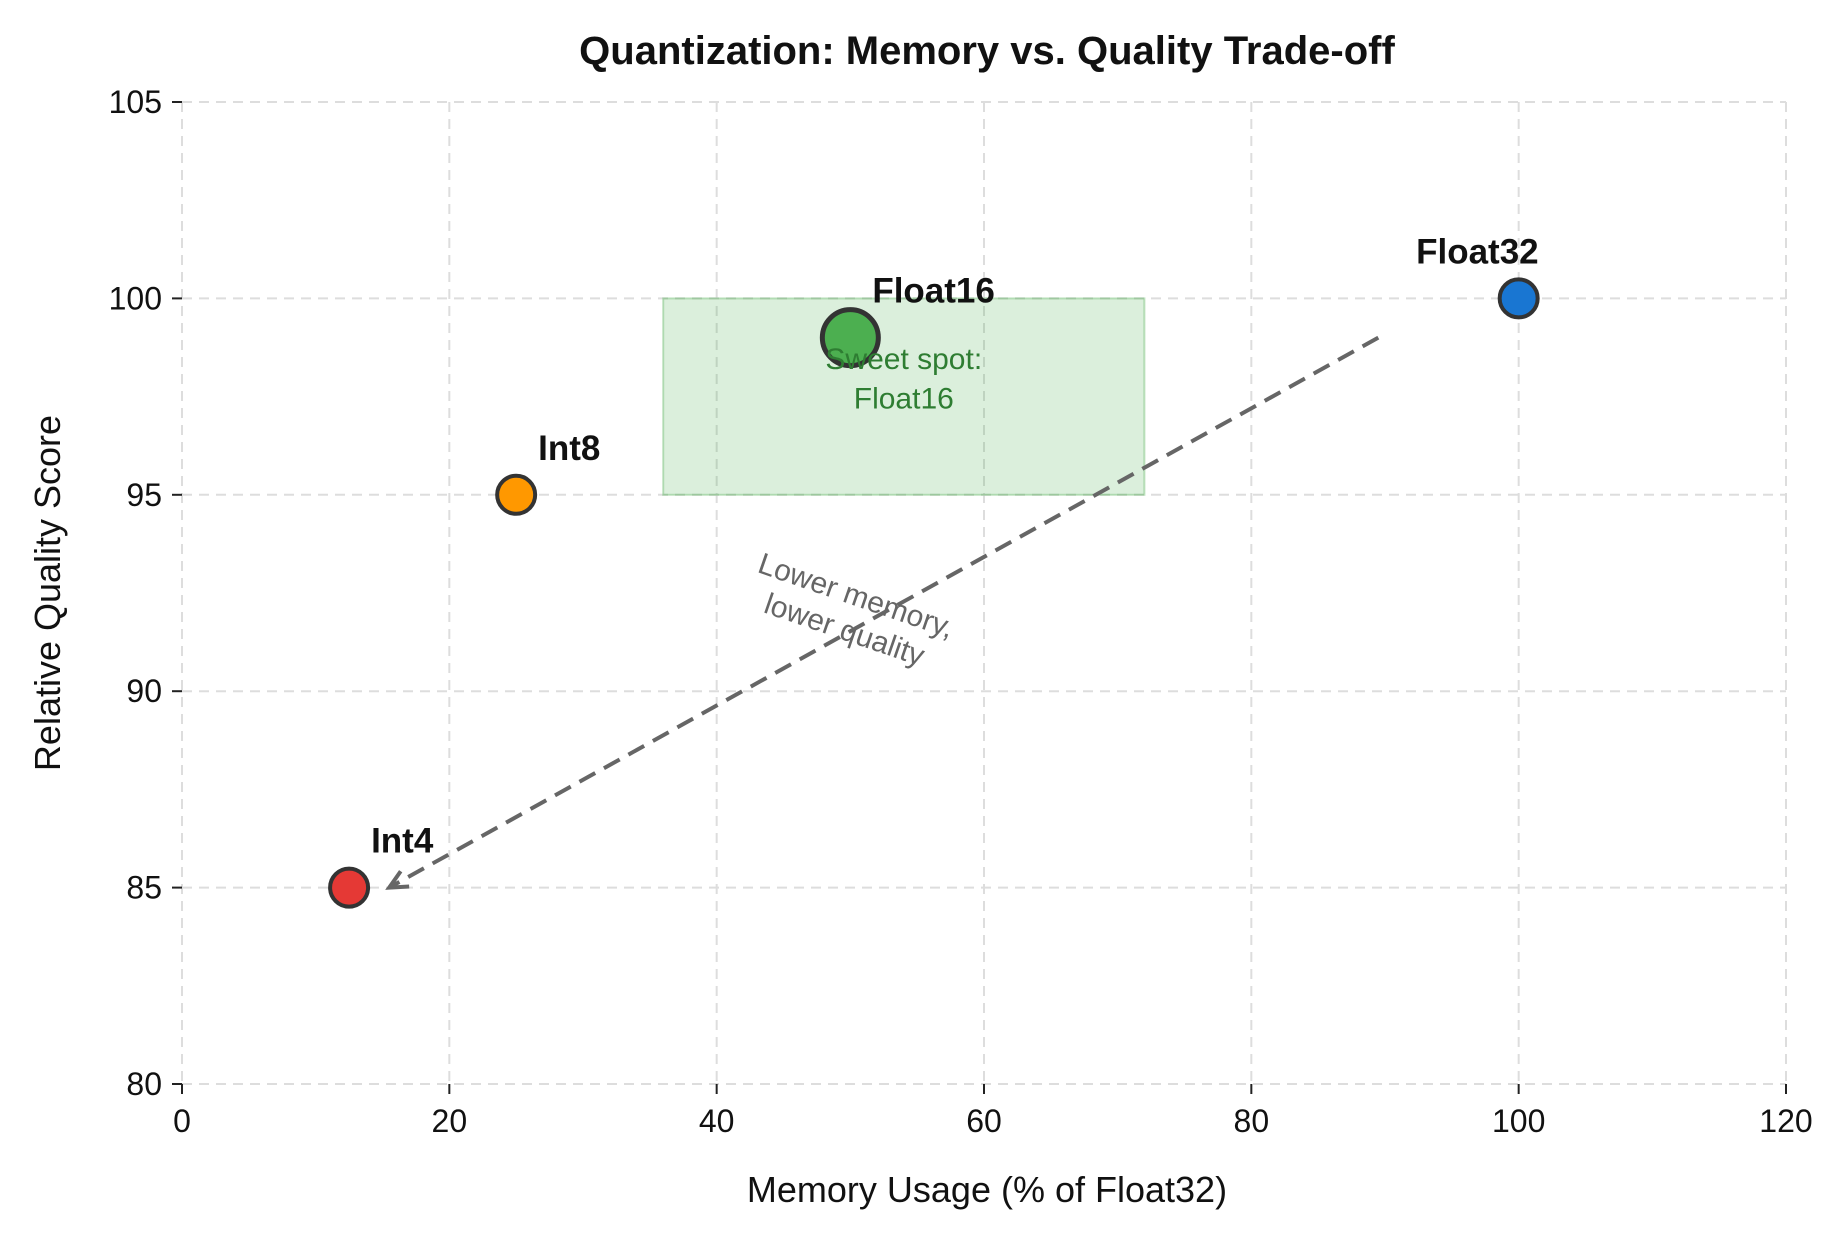 This screenshot has height=1234, width=1834. What do you see at coordinates (135, 102) in the screenshot?
I see `y-tick-label-5: 105` at bounding box center [135, 102].